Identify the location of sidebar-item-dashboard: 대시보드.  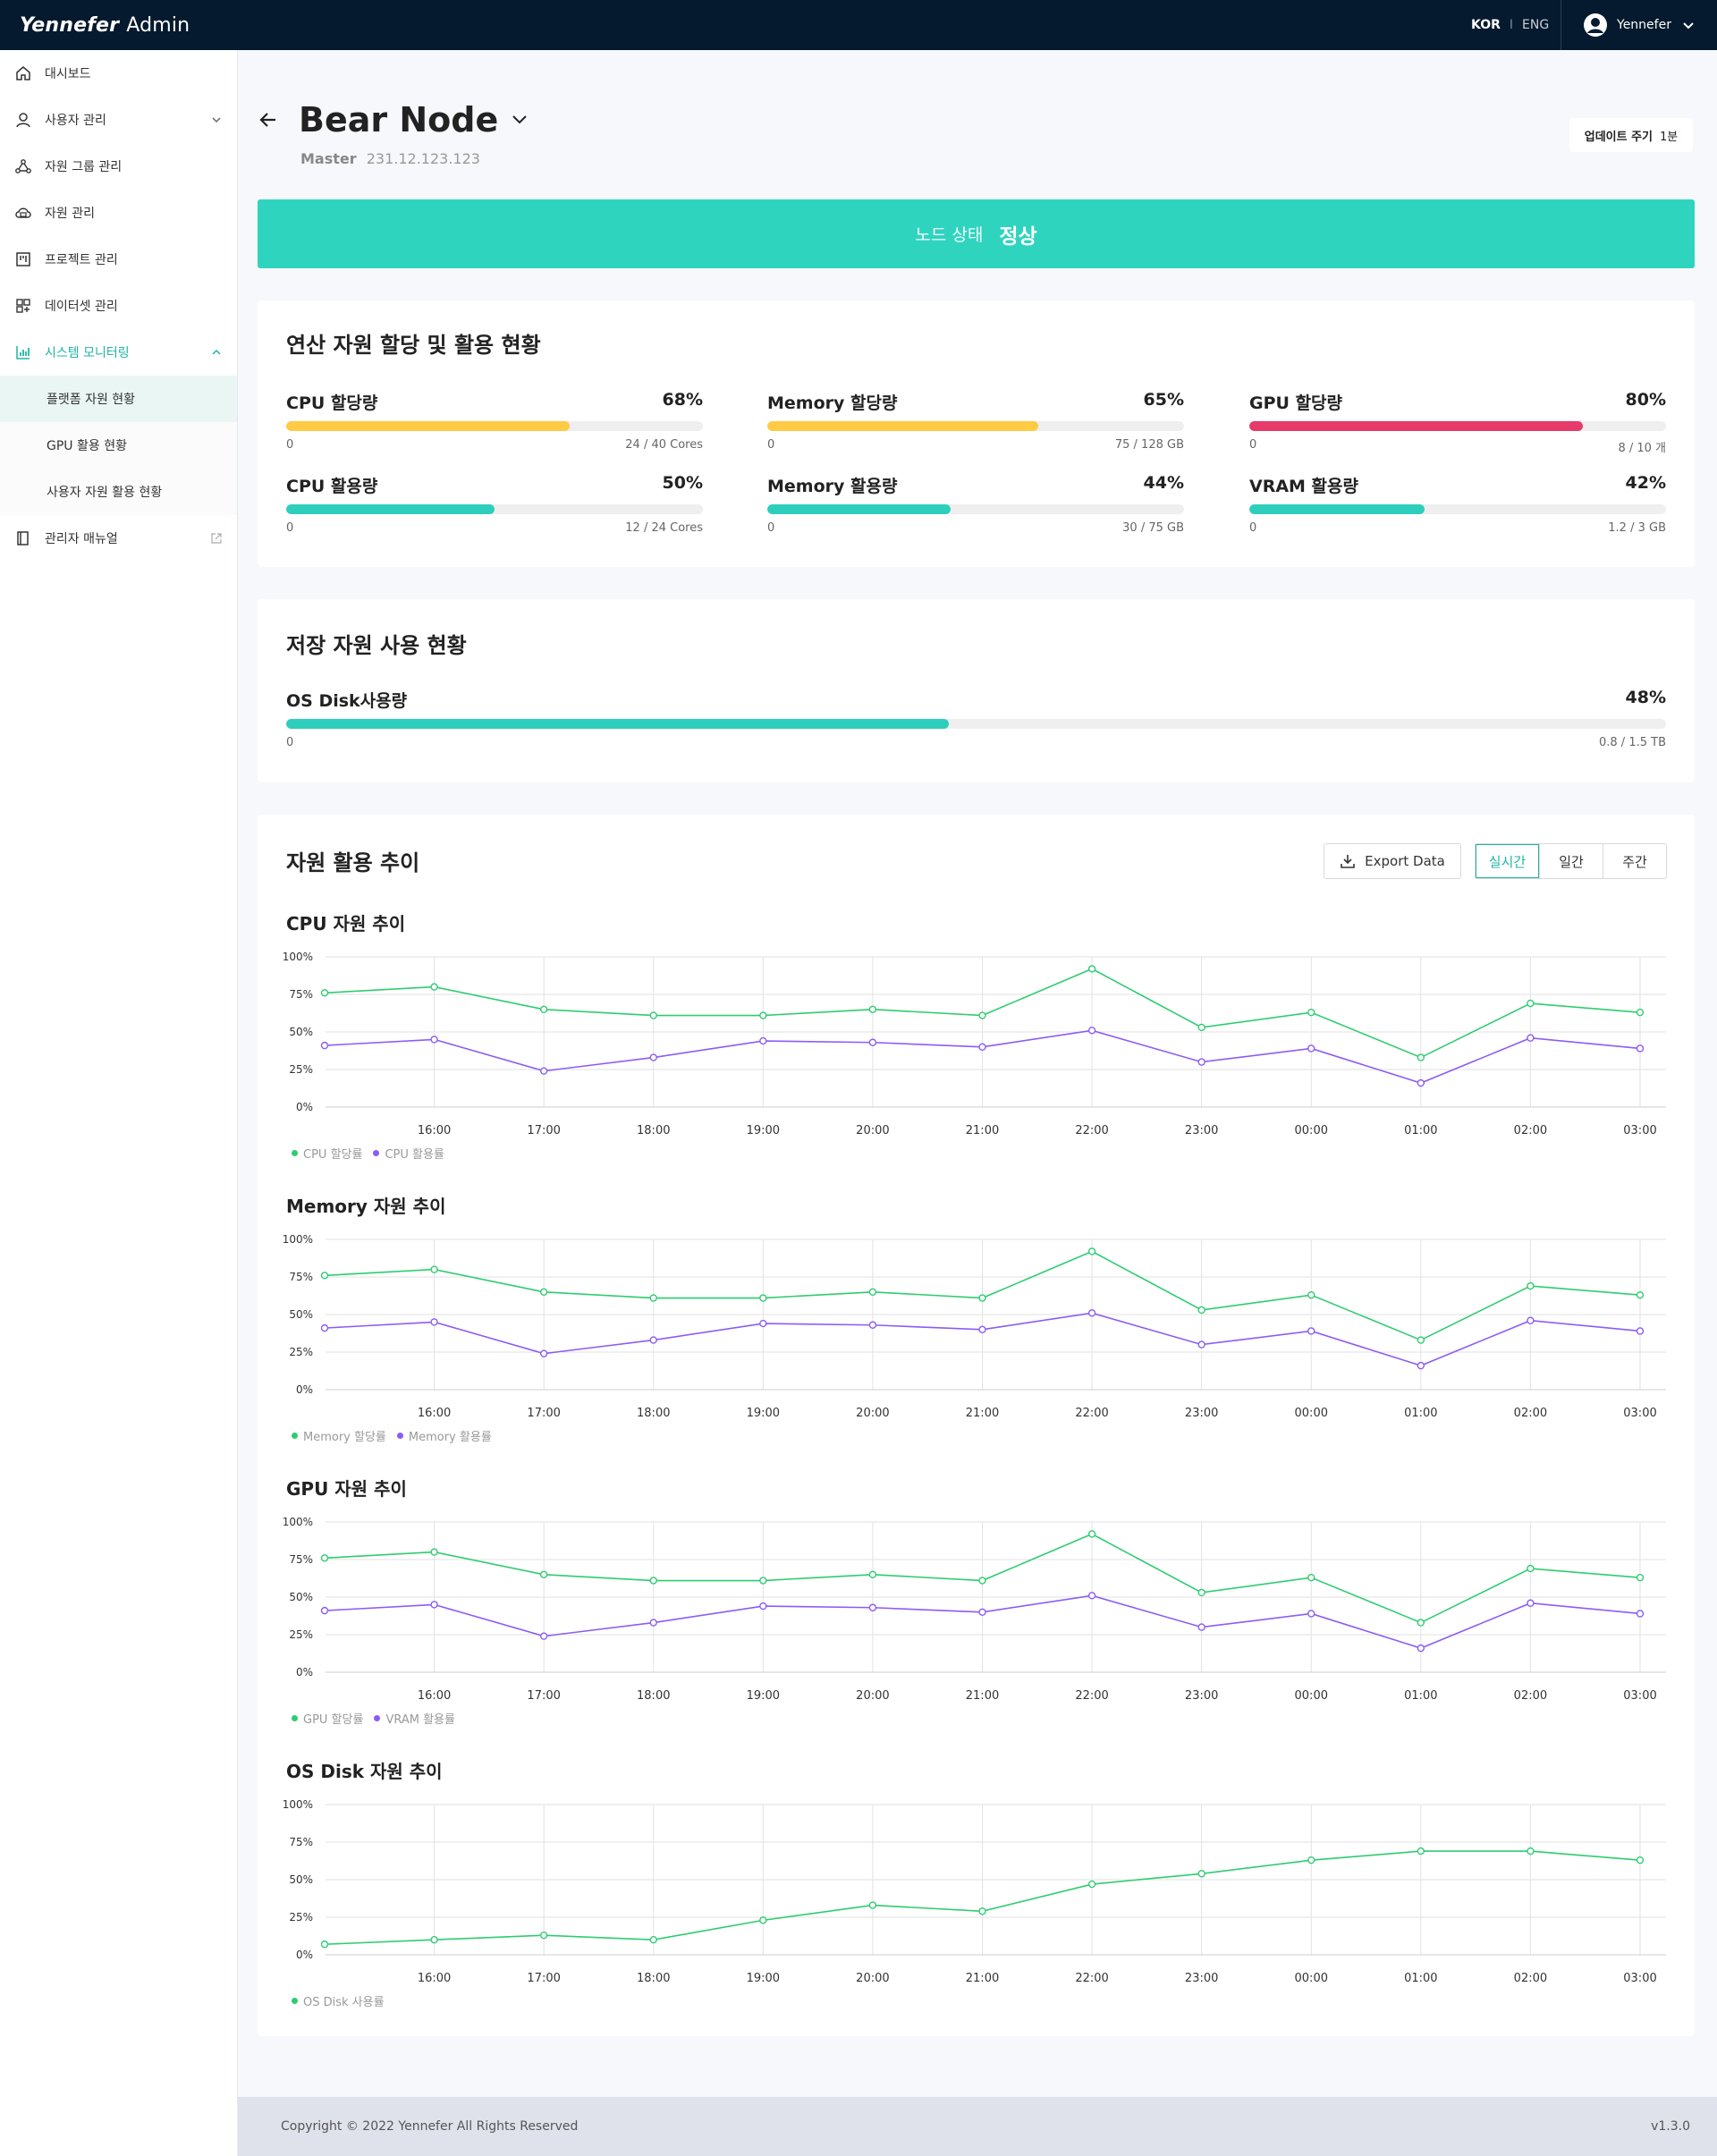
(119, 74).